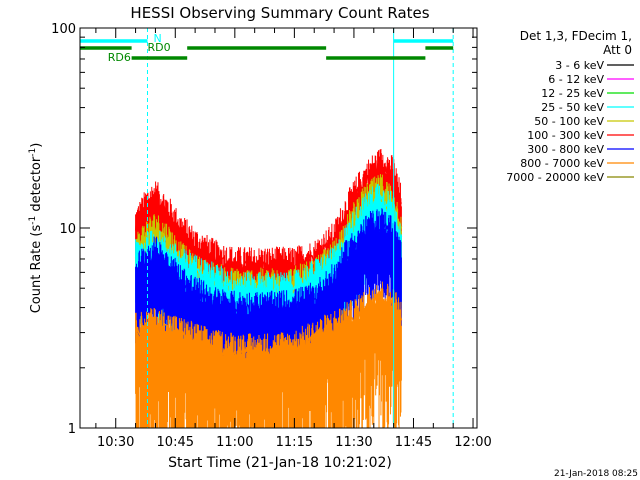  What do you see at coordinates (472, 442) in the screenshot?
I see `x-tick-label: 12:00` at bounding box center [472, 442].